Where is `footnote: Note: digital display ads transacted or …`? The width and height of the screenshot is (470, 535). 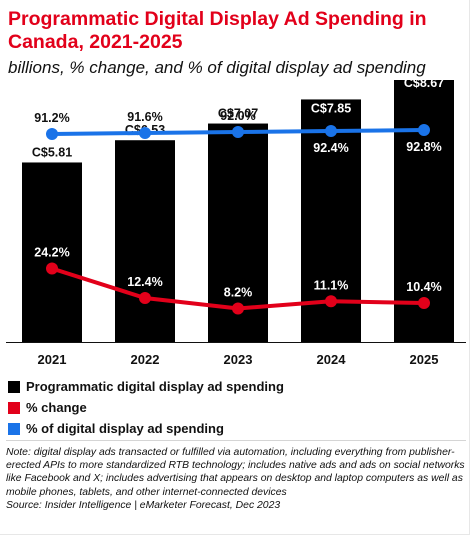 footnote: Note: digital display ads transacted or … is located at coordinates (237, 479).